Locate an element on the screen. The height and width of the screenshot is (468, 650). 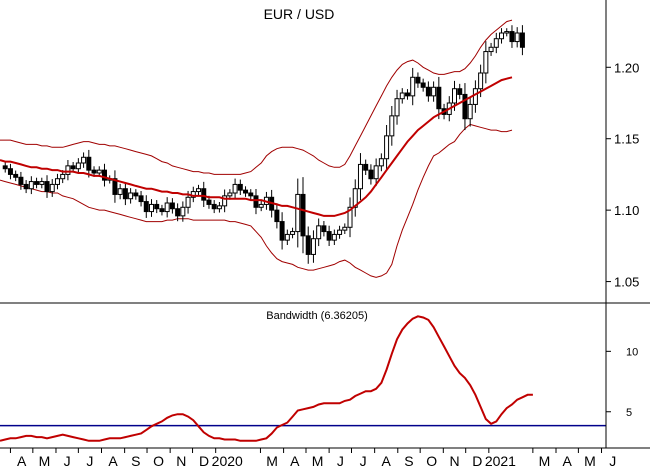
main-y-tick-label: 1.05 is located at coordinates (626, 282).